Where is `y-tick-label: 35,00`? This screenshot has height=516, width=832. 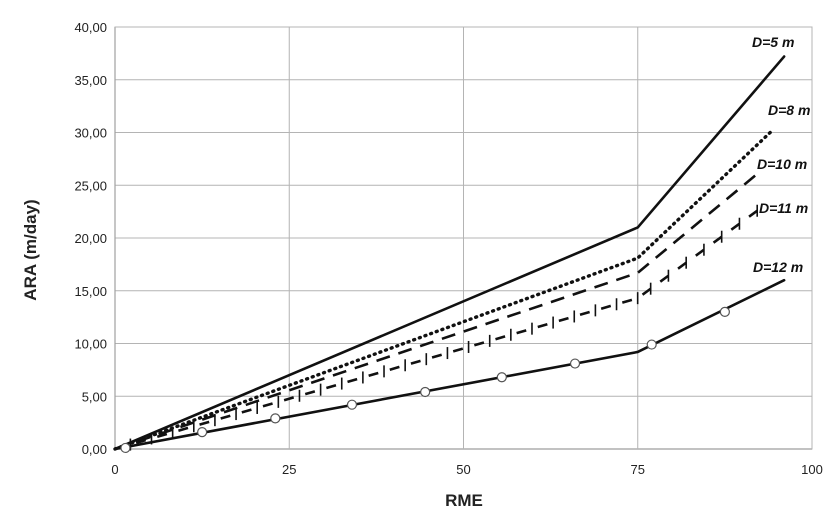
y-tick-label: 35,00 is located at coordinates (90, 80).